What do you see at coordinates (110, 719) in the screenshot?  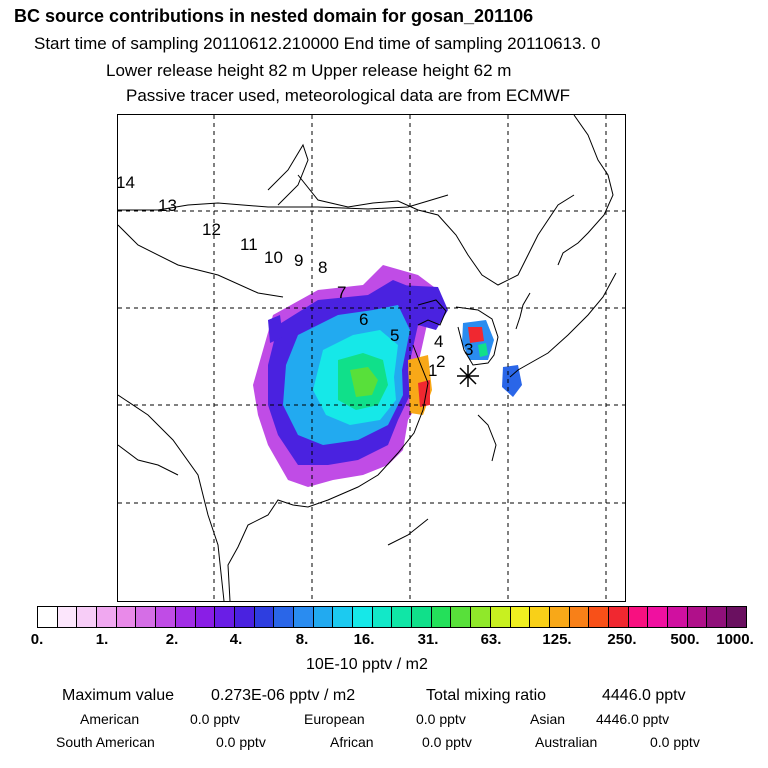 I see `american-label: American` at bounding box center [110, 719].